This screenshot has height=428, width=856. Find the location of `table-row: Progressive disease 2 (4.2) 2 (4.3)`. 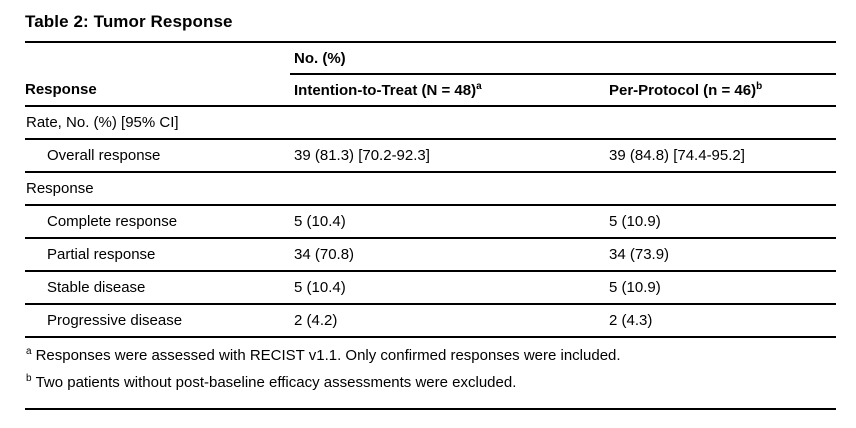

table-row: Progressive disease 2 (4.2) 2 (4.3) is located at coordinates (431, 321).